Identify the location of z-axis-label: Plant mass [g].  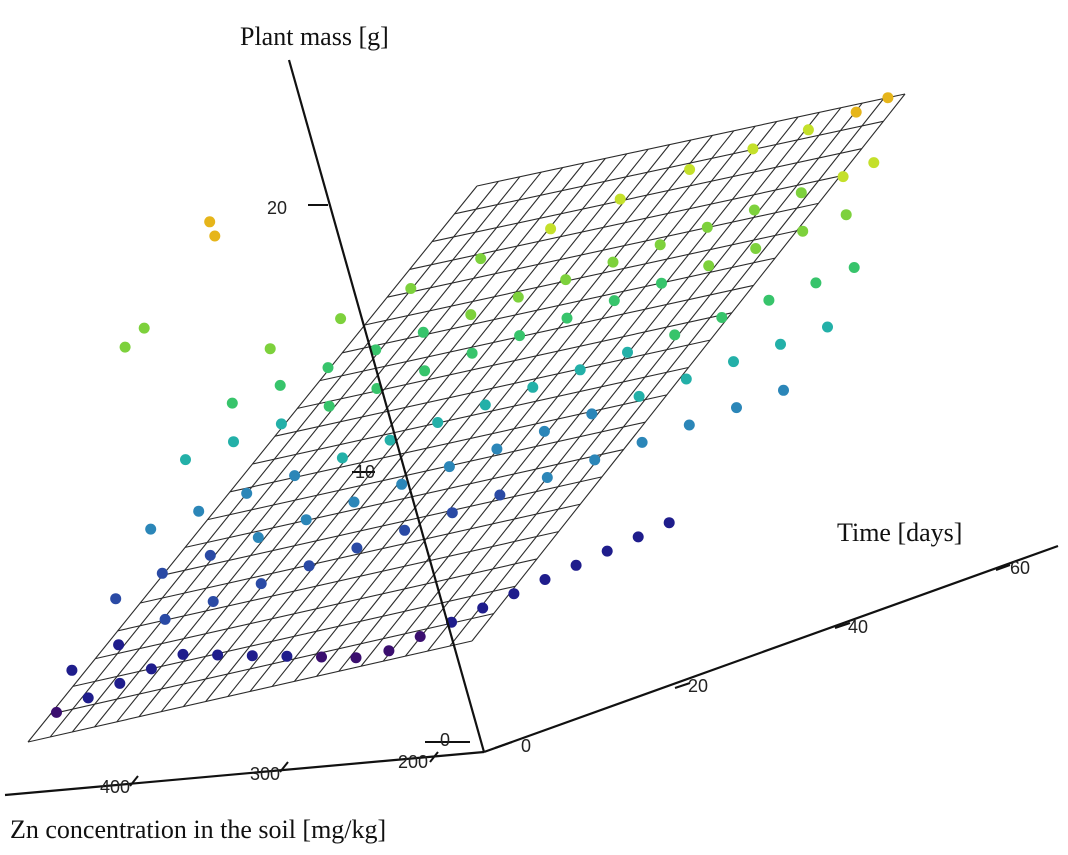
(314, 36).